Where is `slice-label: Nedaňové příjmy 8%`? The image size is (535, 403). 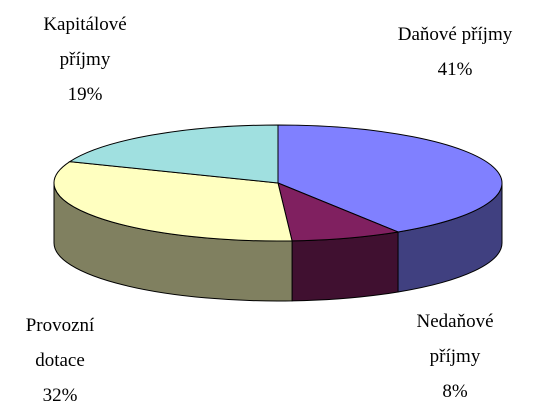 slice-label: Nedaňové příjmy 8% is located at coordinates (455, 353).